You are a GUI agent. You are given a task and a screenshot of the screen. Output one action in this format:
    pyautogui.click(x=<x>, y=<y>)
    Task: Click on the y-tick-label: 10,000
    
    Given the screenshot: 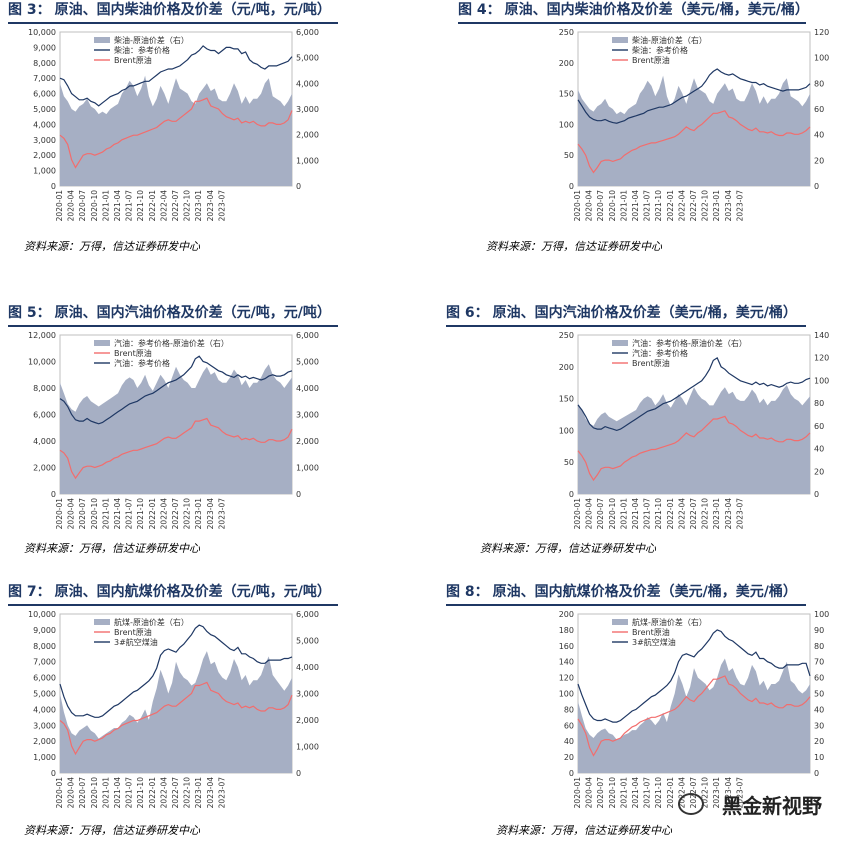 What is the action you would take?
    pyautogui.click(x=42, y=32)
    